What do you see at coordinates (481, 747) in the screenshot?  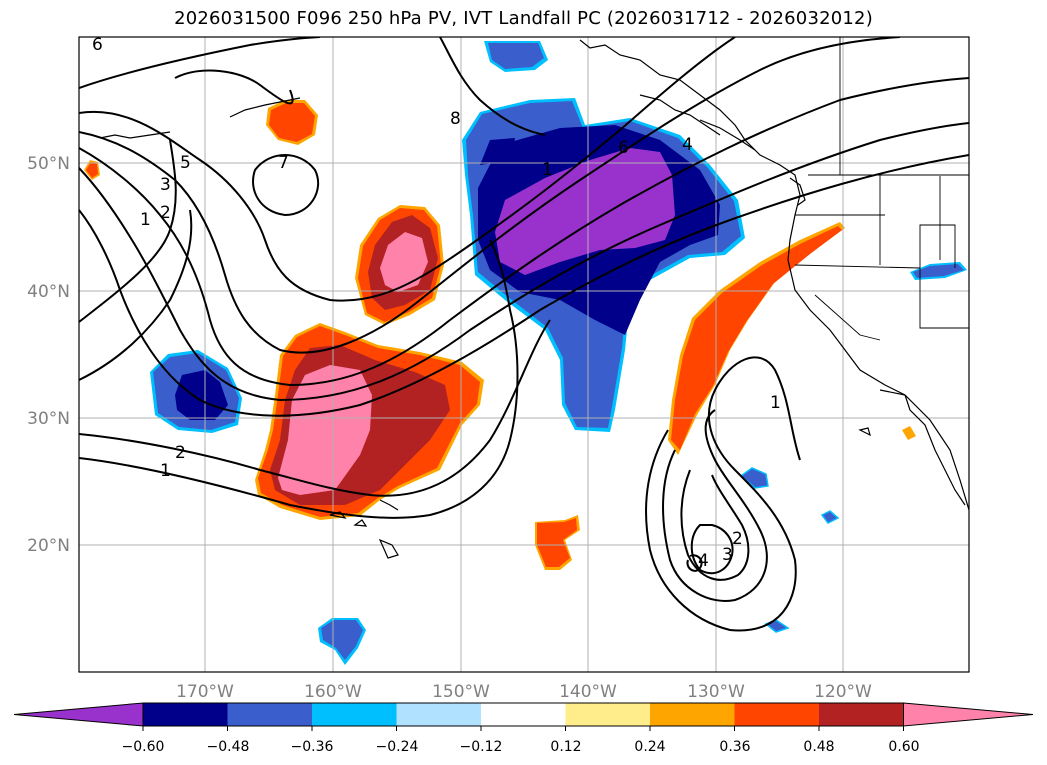 I see `colorbar-tick-label: −0.12` at bounding box center [481, 747].